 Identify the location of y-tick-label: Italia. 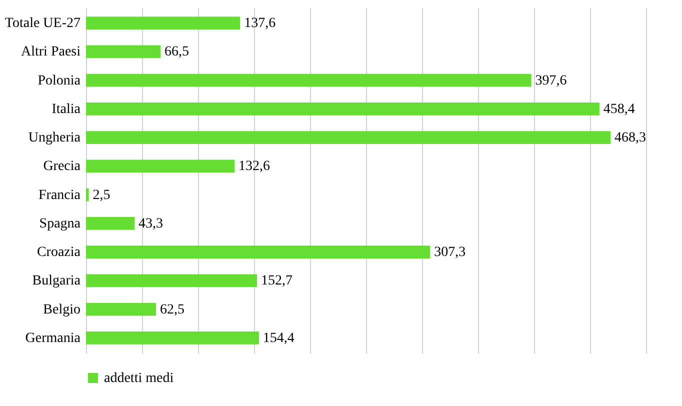
(67, 109).